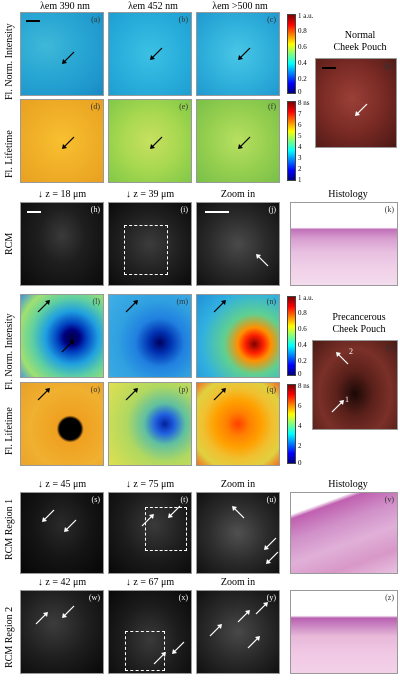 The width and height of the screenshot is (400, 681). I want to click on panel-label: (t), so click(184, 499).